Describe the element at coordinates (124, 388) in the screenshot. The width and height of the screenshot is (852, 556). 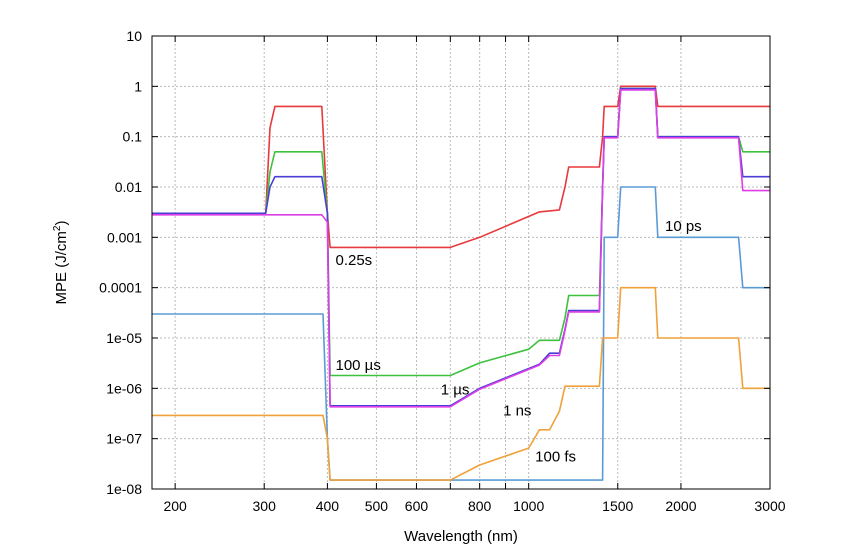
I see `y-tick-label: 1e-06` at that location.